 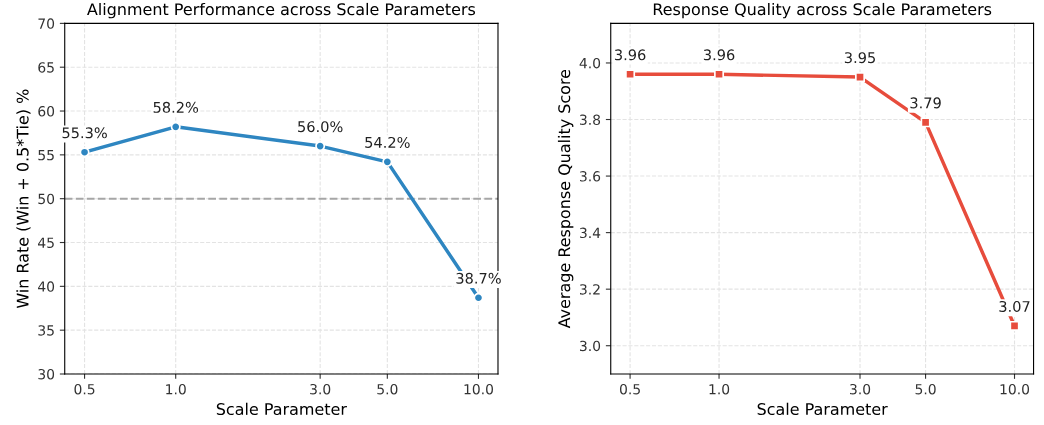 I want to click on y-tick-label: 30, so click(x=46, y=374).